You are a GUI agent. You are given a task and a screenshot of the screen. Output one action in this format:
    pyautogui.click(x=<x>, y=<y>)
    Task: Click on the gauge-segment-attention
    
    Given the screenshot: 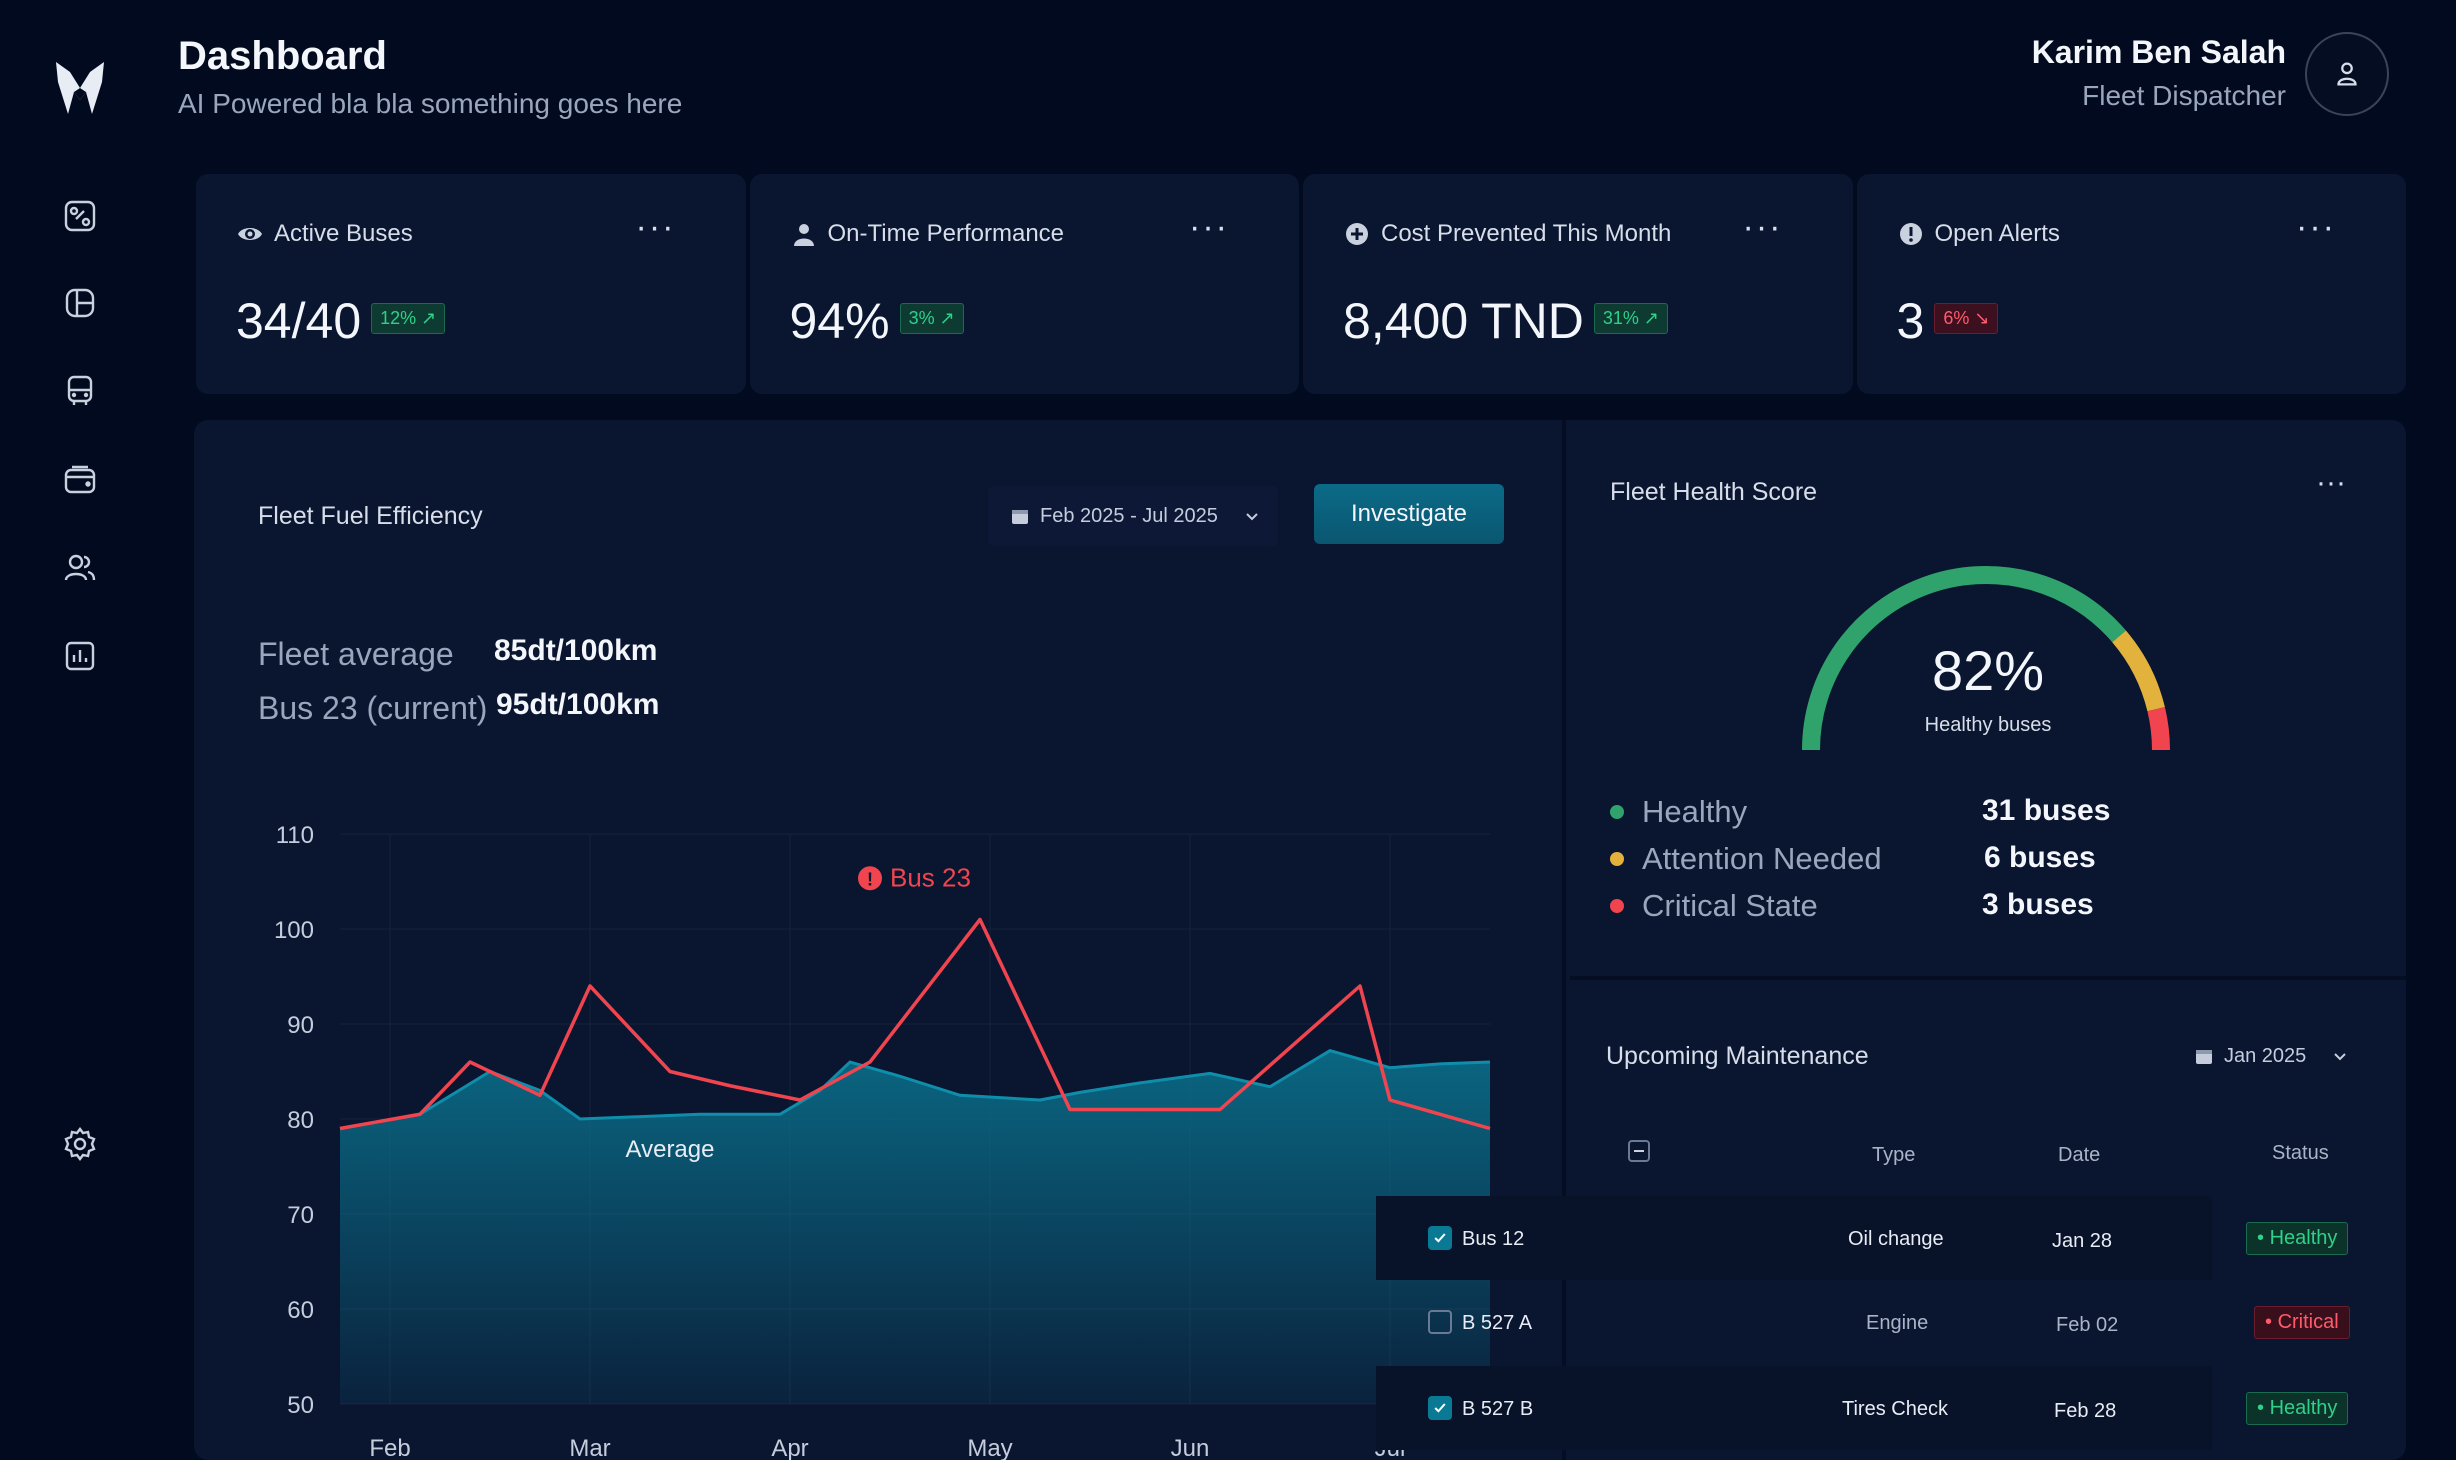 What is the action you would take?
    pyautogui.click(x=2138, y=671)
    